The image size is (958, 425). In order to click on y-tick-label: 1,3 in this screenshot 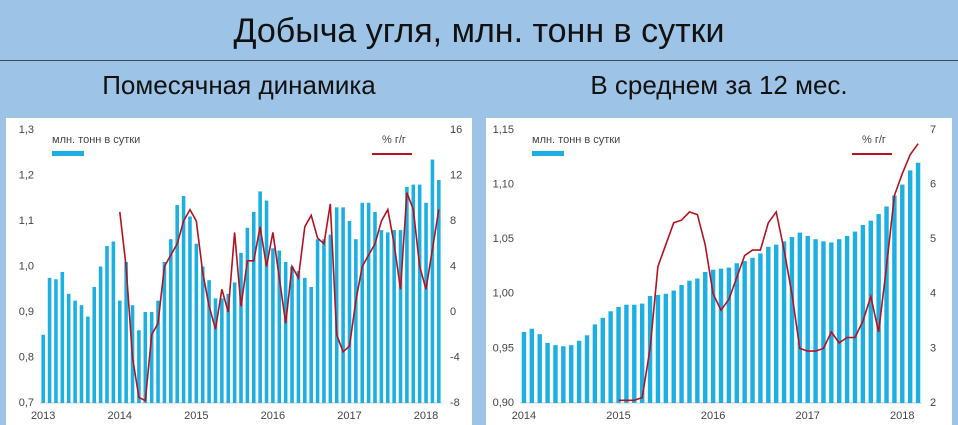, I will do `click(26, 130)`.